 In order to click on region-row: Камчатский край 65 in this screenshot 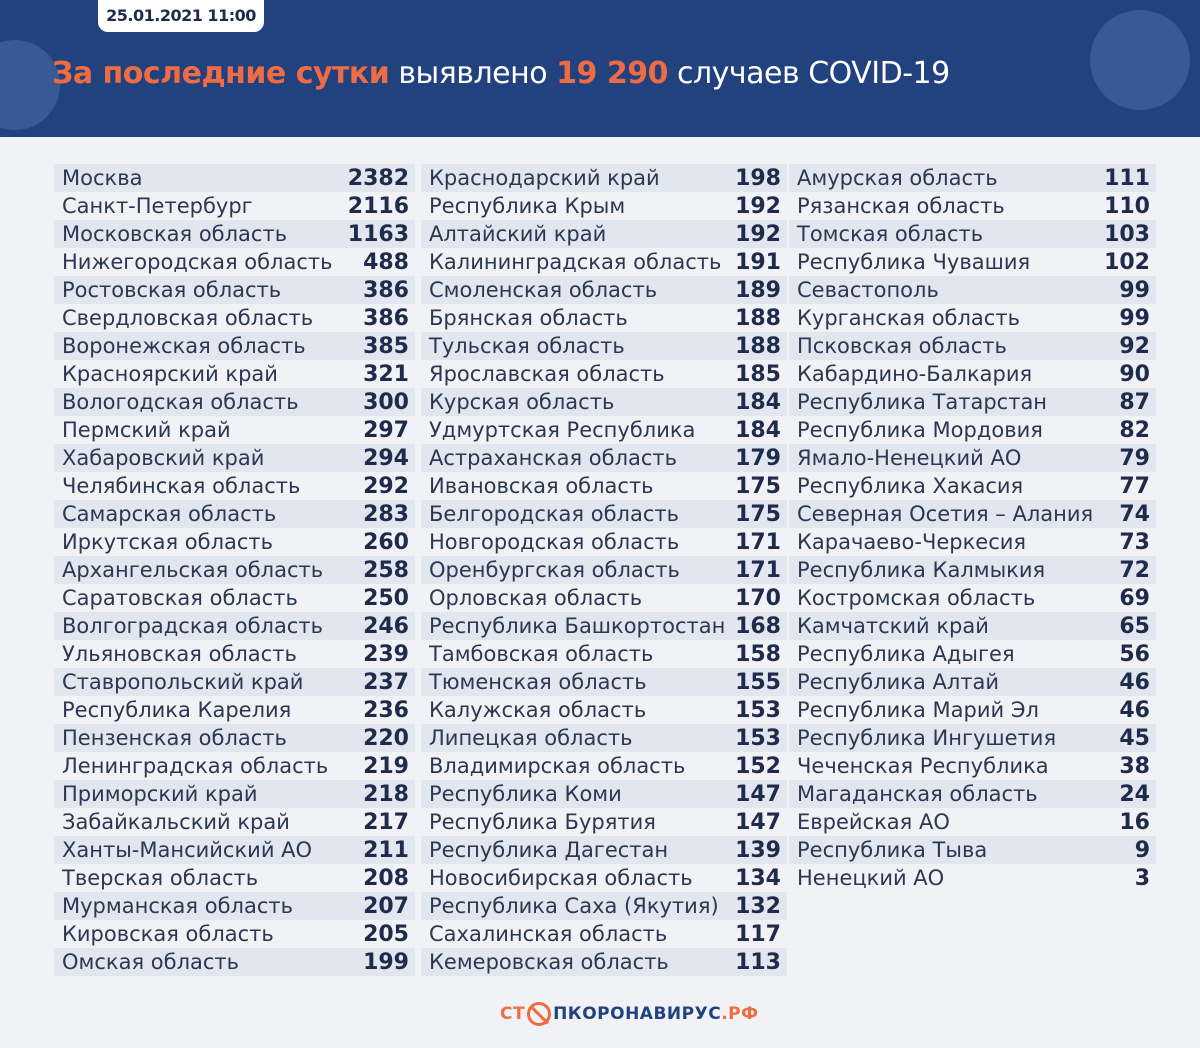, I will do `click(972, 626)`.